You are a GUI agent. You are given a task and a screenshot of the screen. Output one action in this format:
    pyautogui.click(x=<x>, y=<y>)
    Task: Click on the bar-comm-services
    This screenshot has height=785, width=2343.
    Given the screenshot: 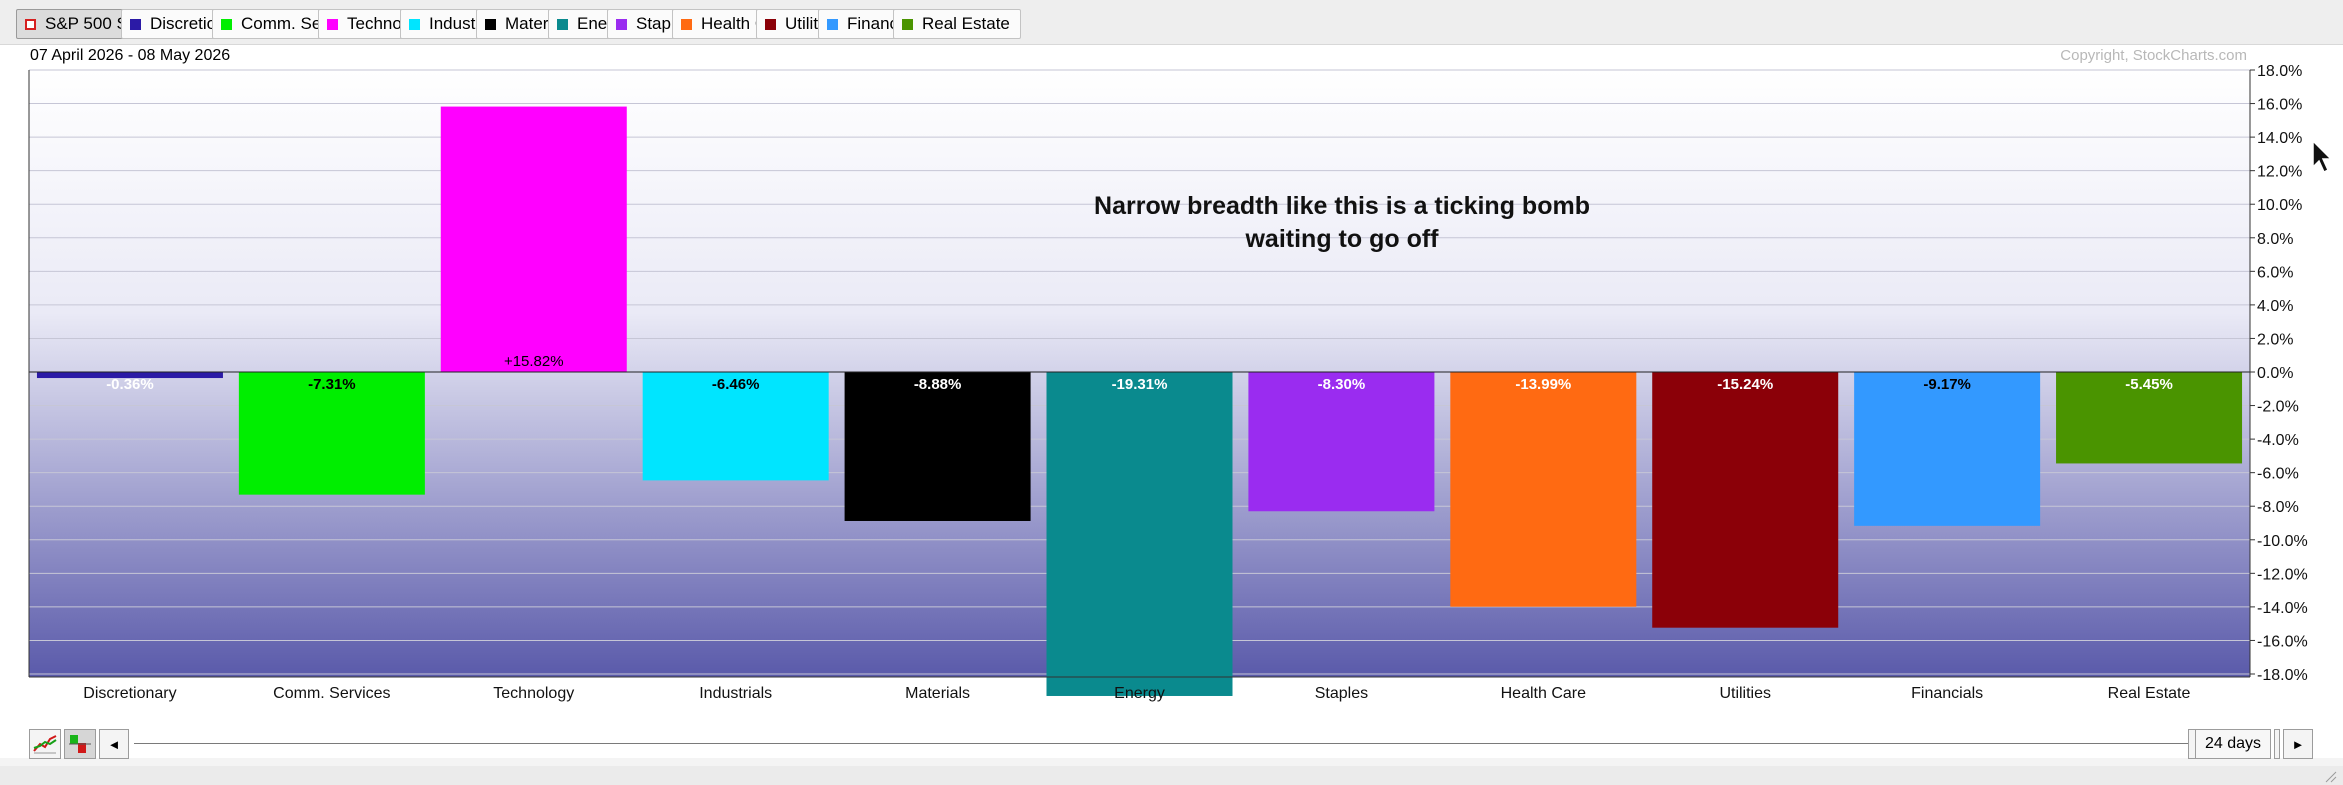 What is the action you would take?
    pyautogui.click(x=331, y=433)
    